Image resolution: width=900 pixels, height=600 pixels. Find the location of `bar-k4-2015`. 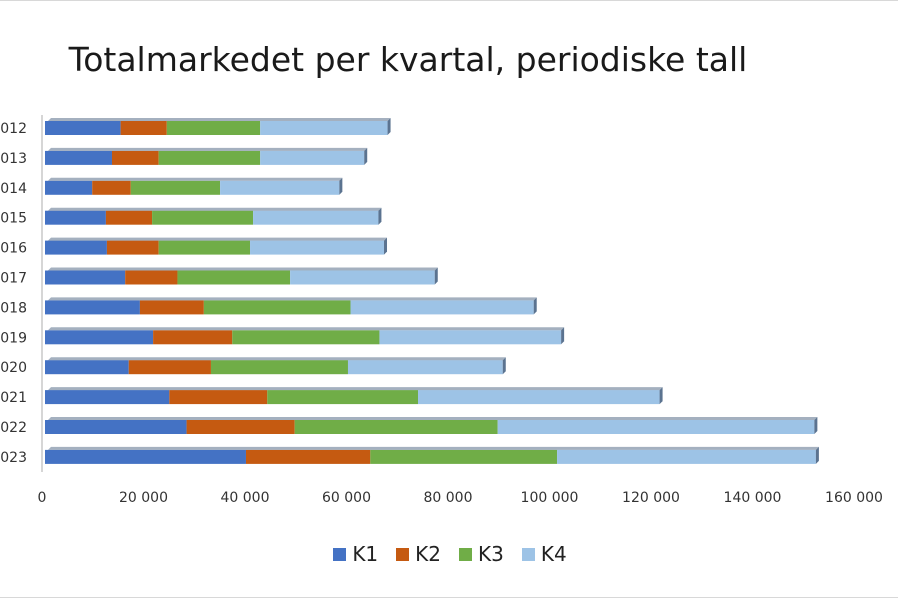

bar-k4-2015 is located at coordinates (316, 217).